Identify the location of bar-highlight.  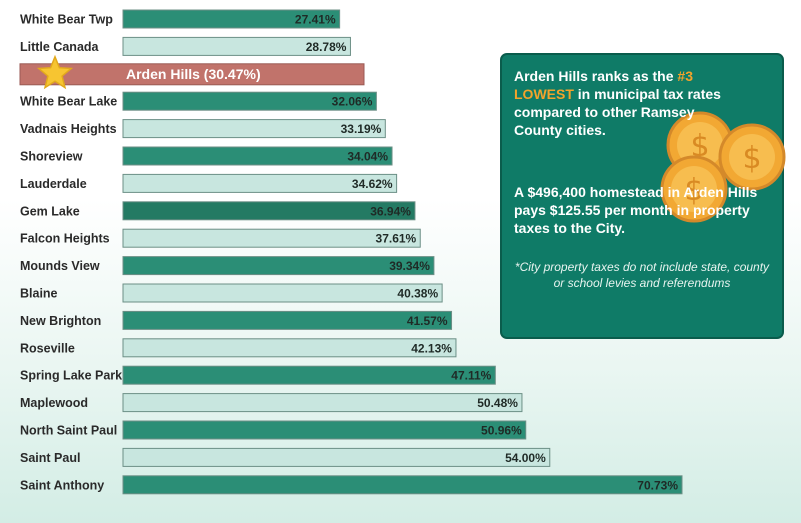
(192, 74).